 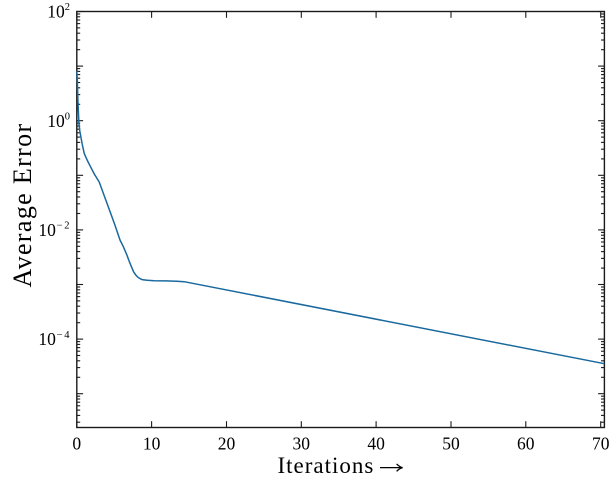 I want to click on svg-text: 30, so click(x=302, y=443).